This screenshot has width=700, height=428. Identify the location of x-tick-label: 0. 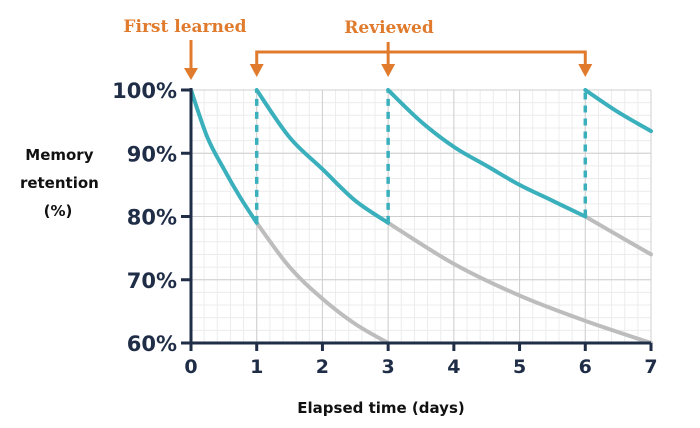
(190, 367).